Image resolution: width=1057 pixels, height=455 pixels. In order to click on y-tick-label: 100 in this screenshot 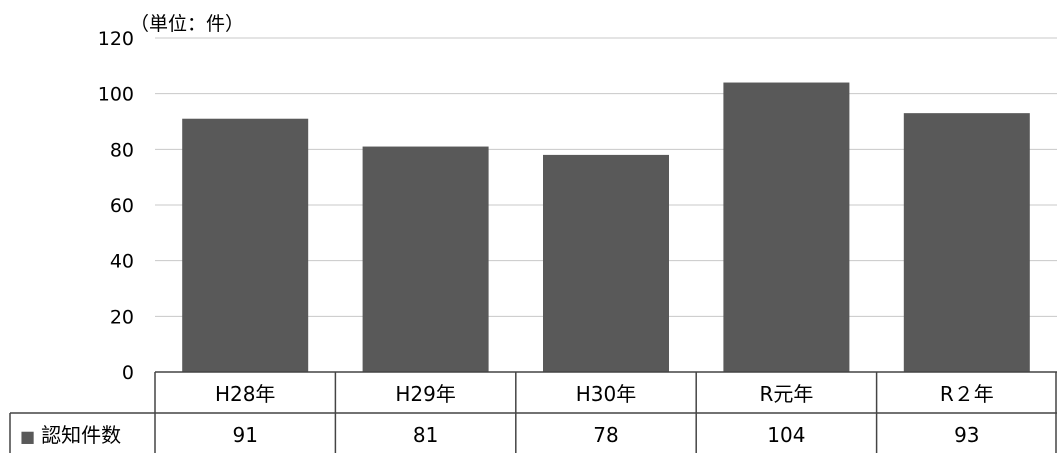, I will do `click(116, 95)`.